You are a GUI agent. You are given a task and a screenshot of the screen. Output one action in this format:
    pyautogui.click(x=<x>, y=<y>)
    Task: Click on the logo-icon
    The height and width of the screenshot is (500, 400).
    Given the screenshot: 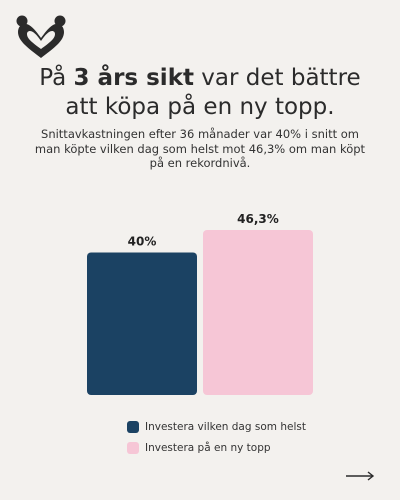 What is the action you would take?
    pyautogui.click(x=41, y=37)
    